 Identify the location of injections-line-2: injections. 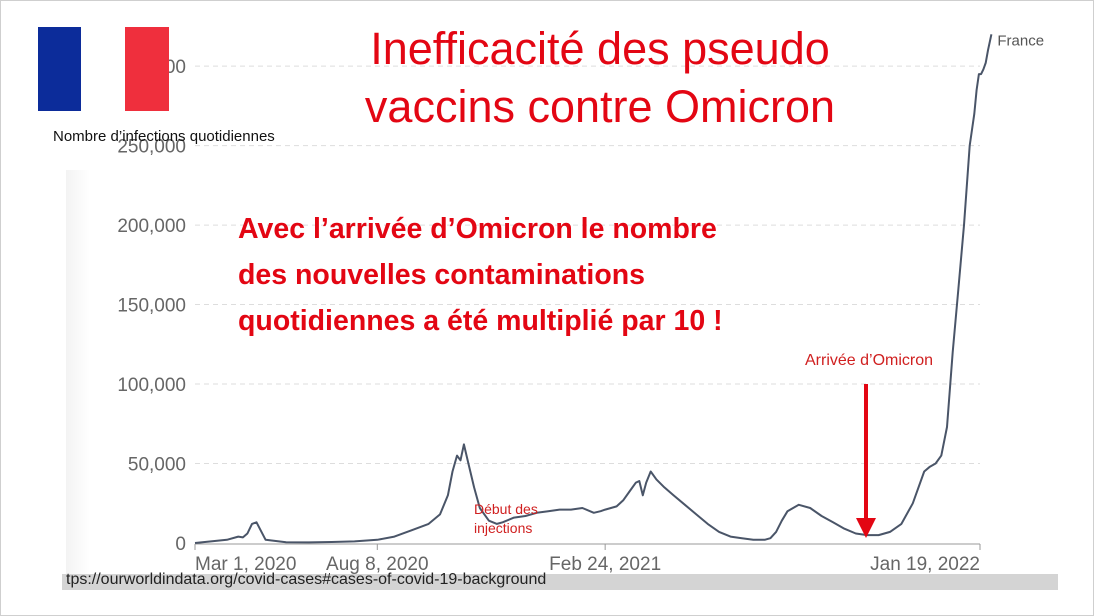
(503, 528).